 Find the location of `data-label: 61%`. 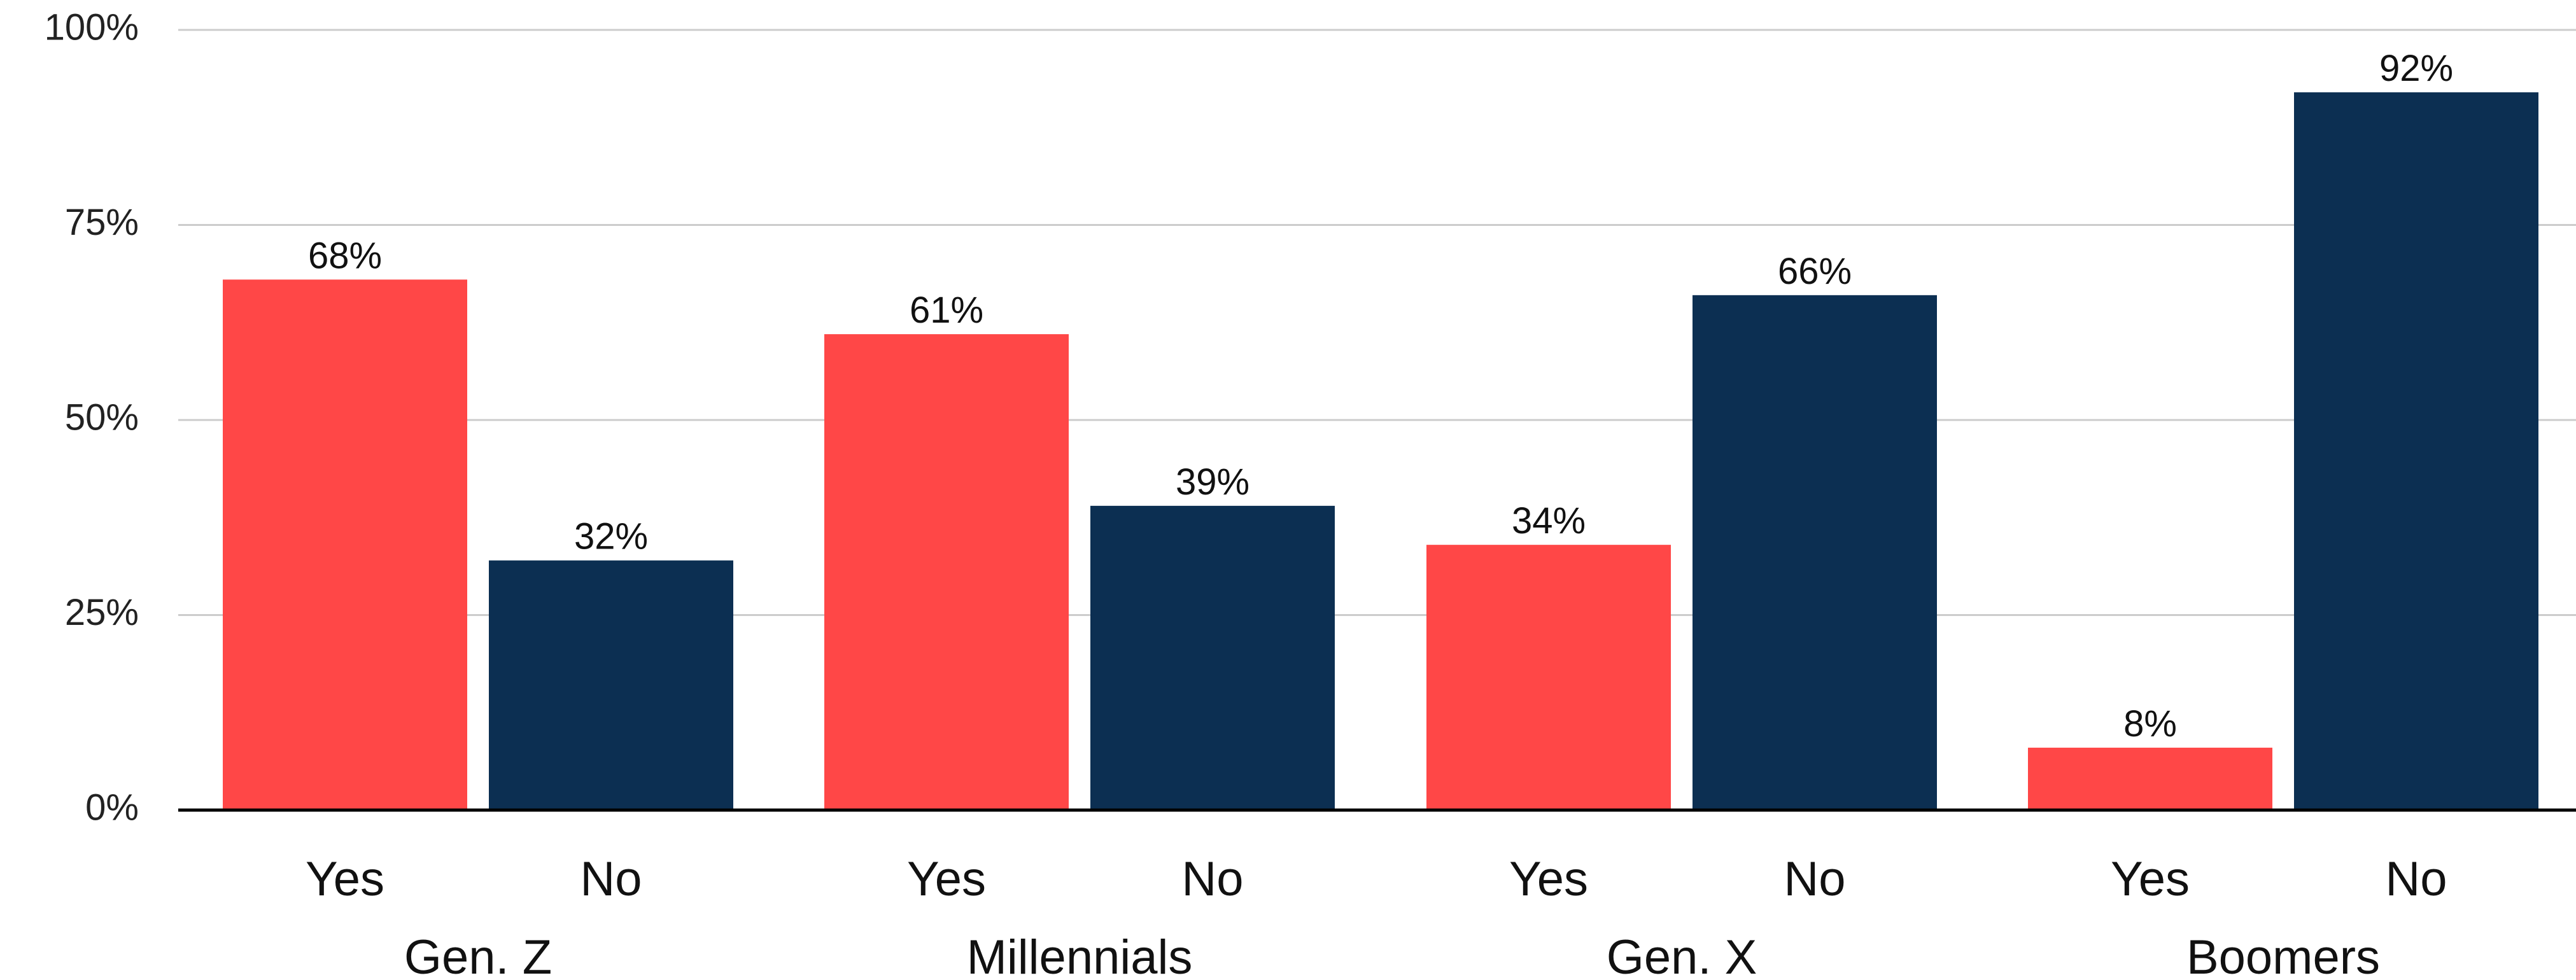

data-label: 61% is located at coordinates (947, 310).